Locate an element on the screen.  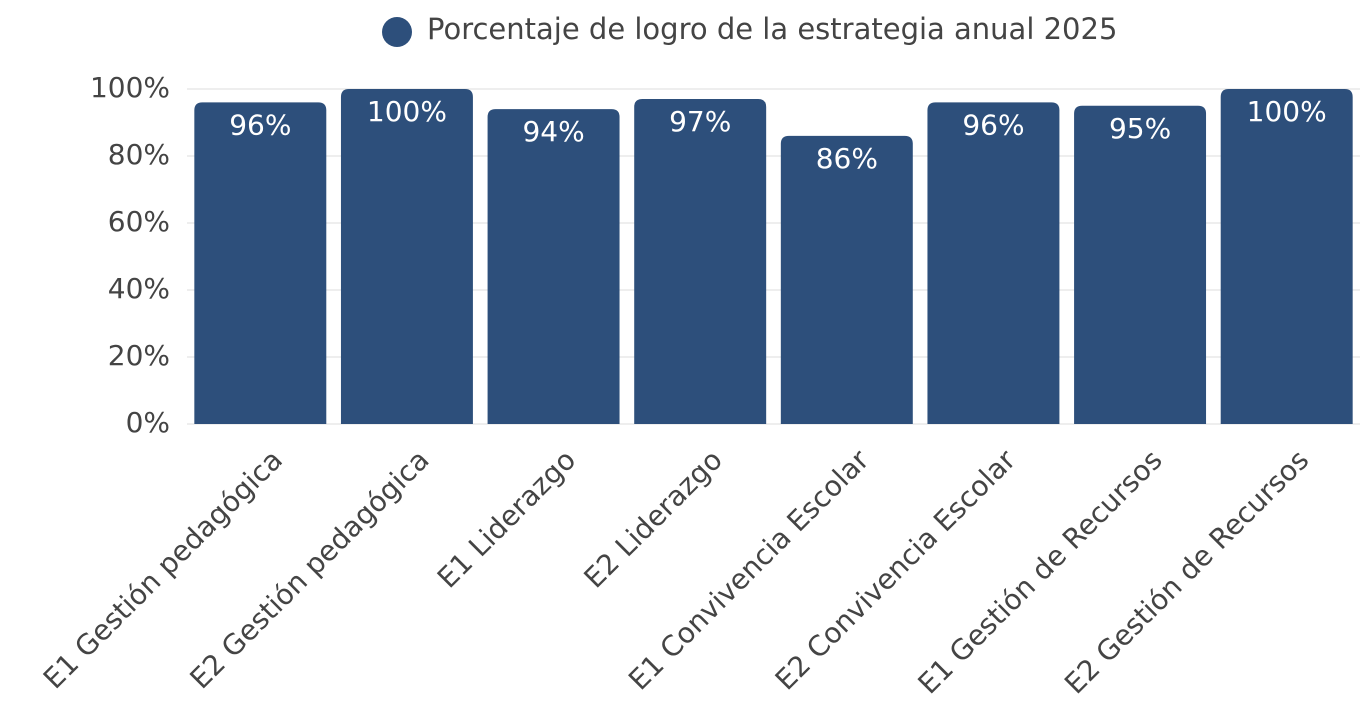
x-tick-label: E2 Gestión pedagógica is located at coordinates (310, 569).